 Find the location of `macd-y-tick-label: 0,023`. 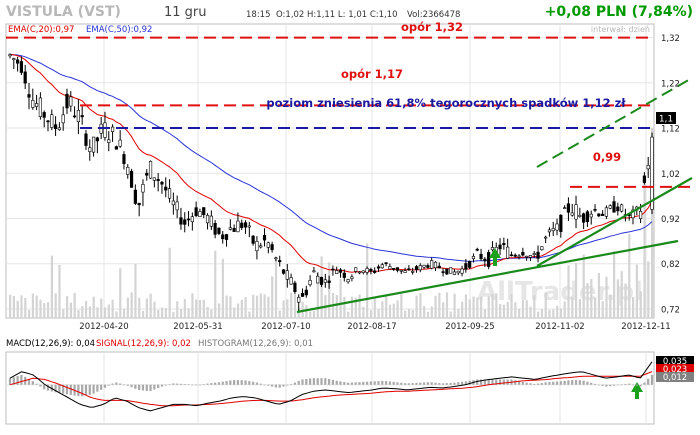

macd-y-tick-label: 0,023 is located at coordinates (675, 370).